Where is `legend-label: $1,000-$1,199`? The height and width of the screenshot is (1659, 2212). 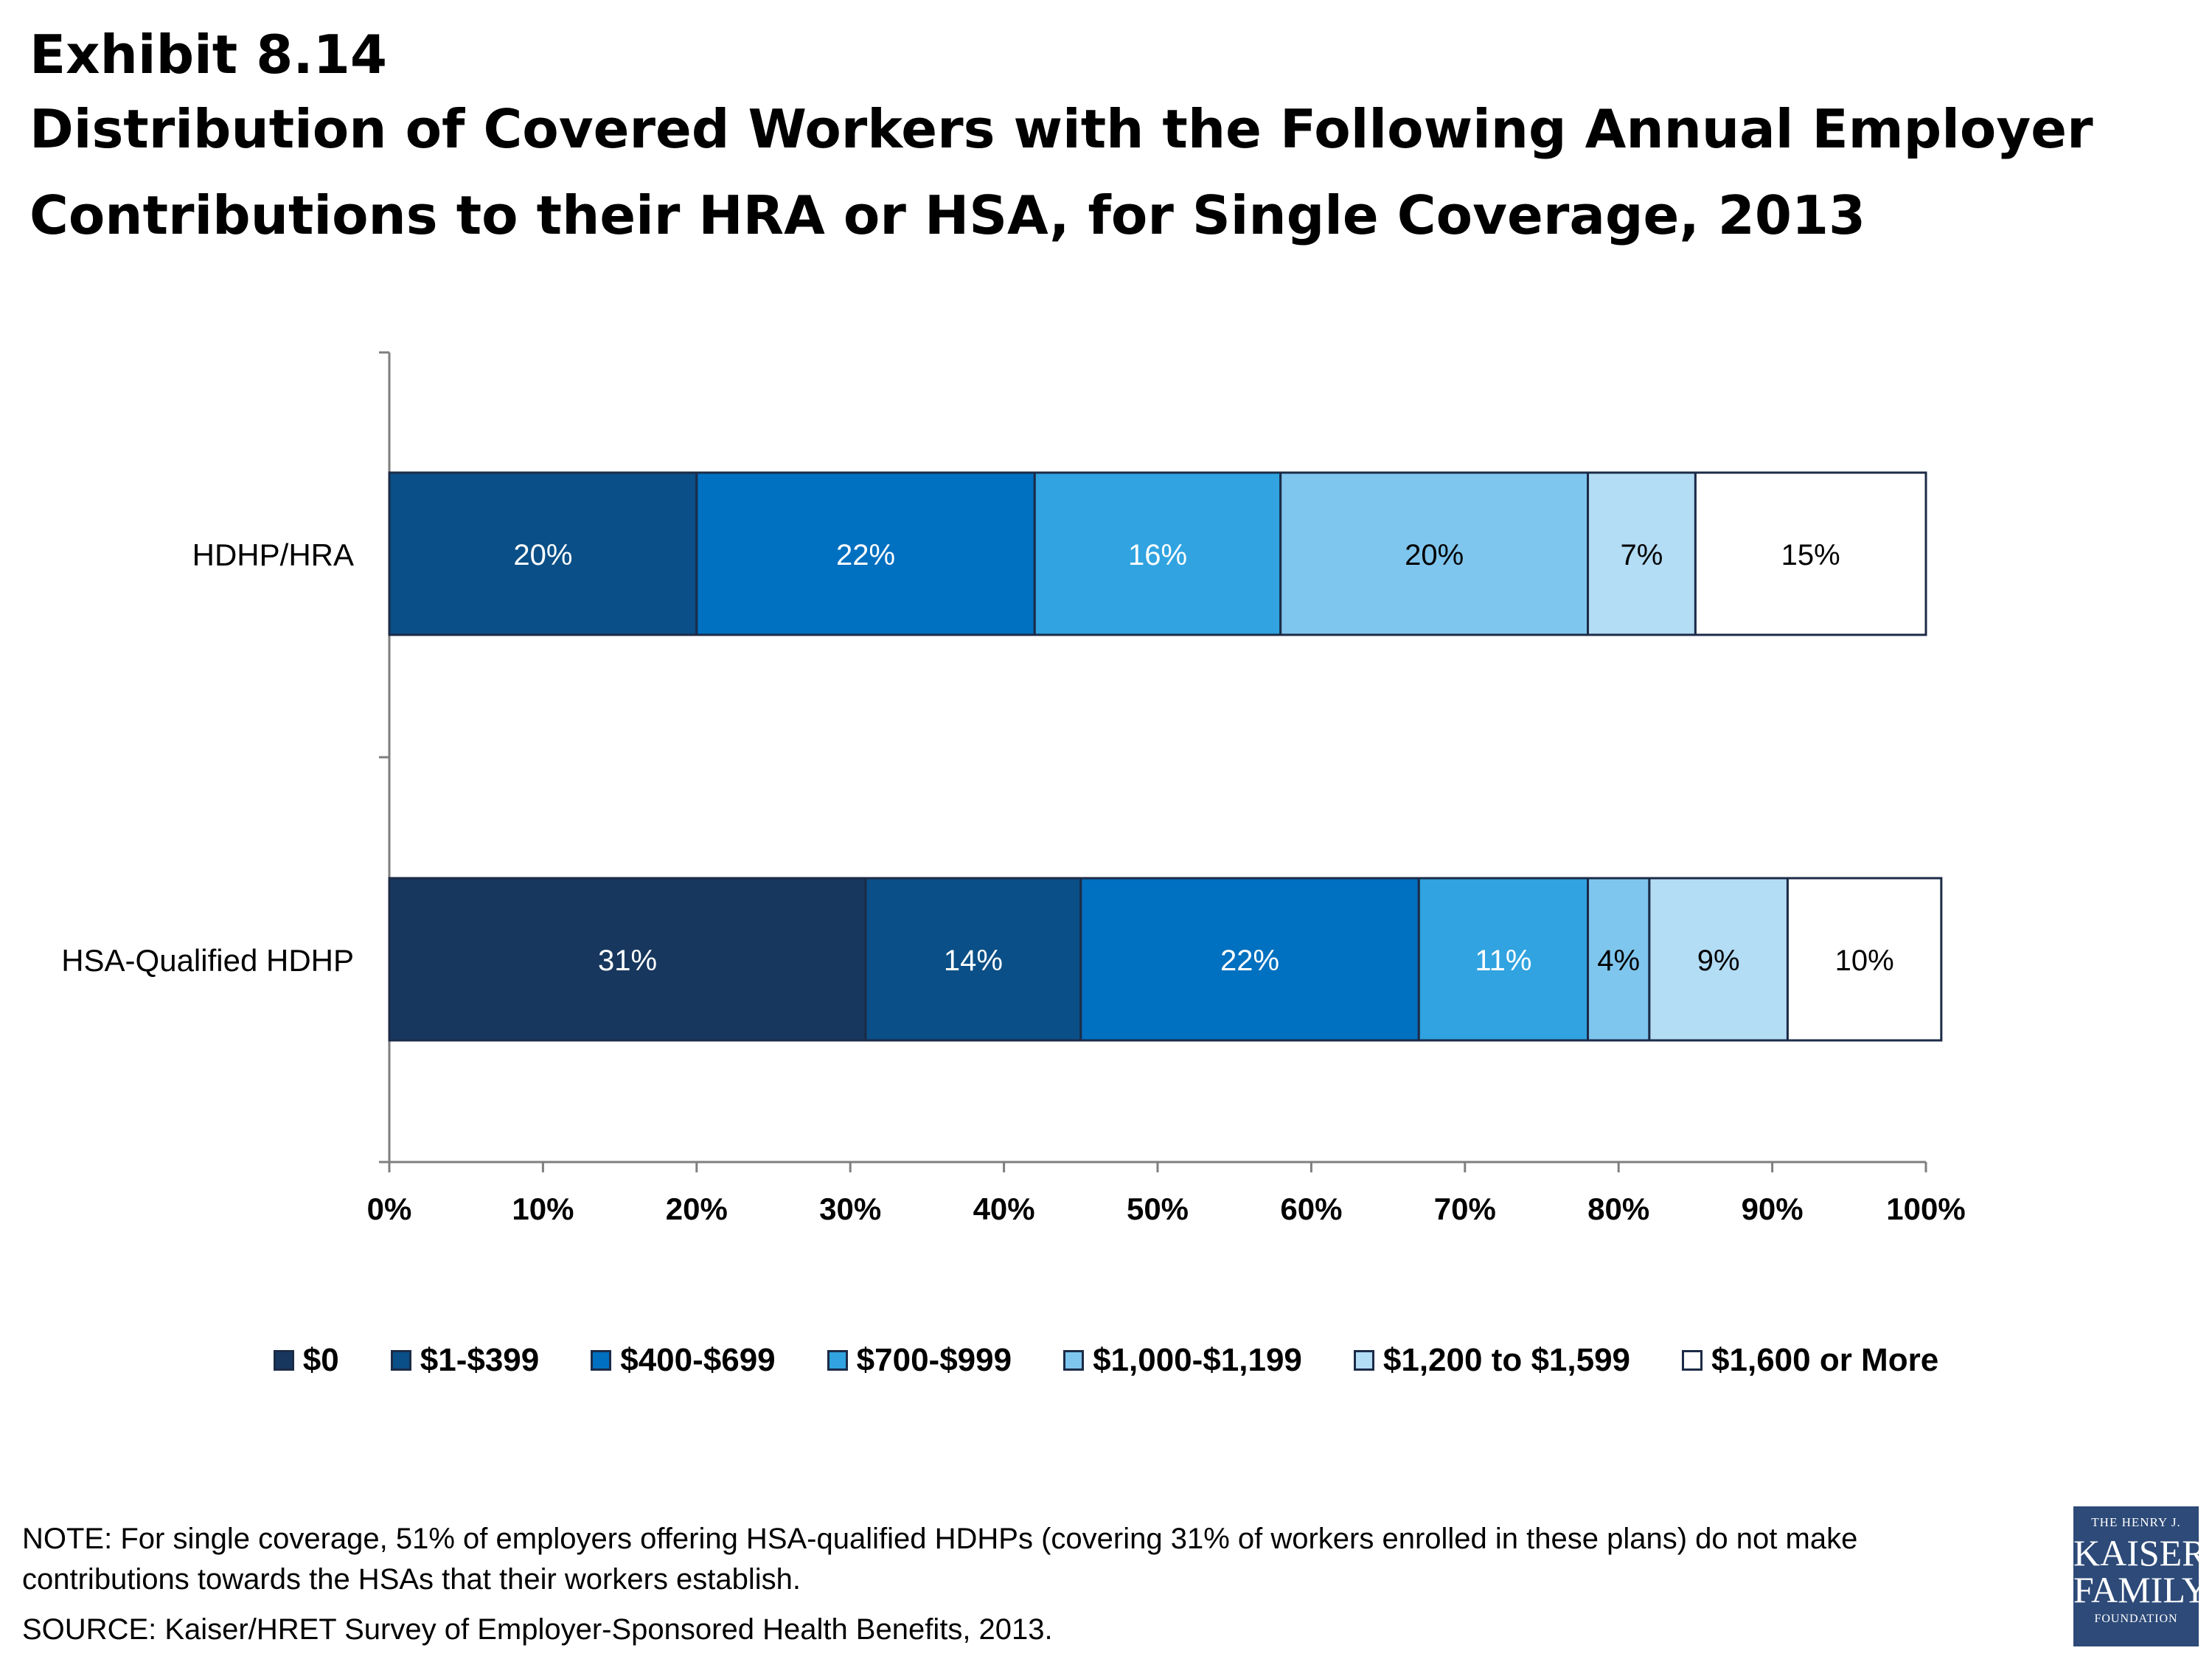 legend-label: $1,000-$1,199 is located at coordinates (1197, 1360).